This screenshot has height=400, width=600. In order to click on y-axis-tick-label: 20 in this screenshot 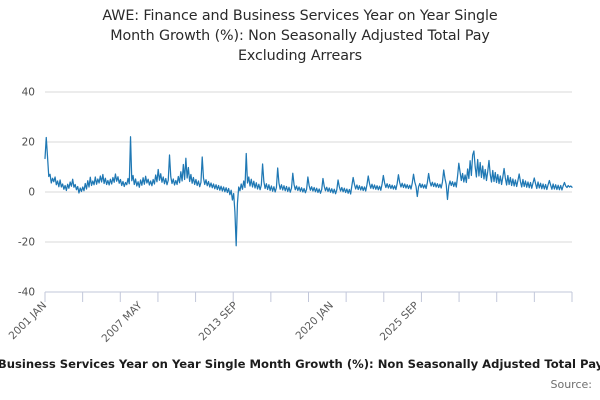, I will do `click(28, 143)`.